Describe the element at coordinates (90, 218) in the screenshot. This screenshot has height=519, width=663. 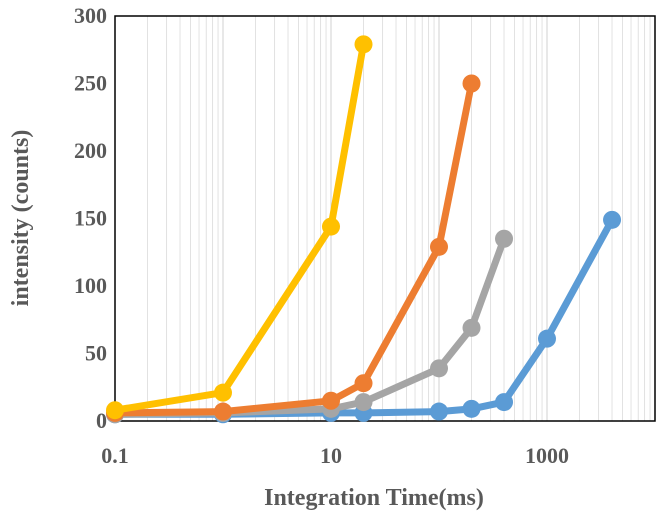
I see `y-tick-label: 150` at that location.